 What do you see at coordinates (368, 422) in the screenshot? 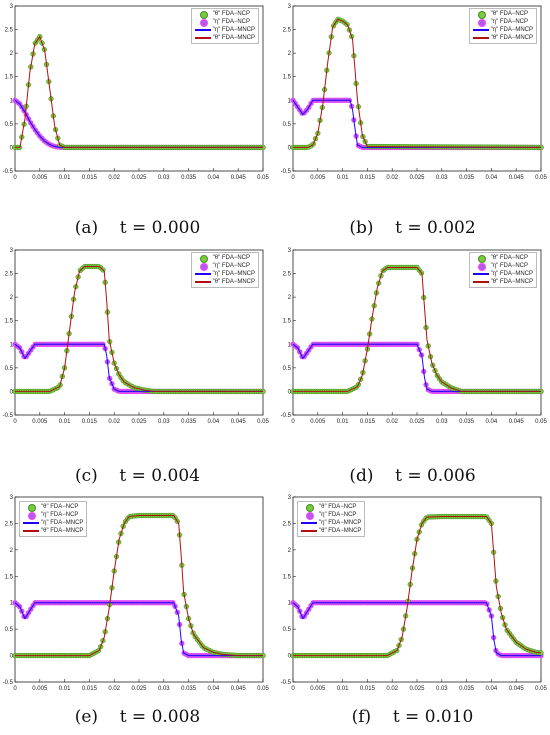
I see `x-tick-label: 0.015` at bounding box center [368, 422].